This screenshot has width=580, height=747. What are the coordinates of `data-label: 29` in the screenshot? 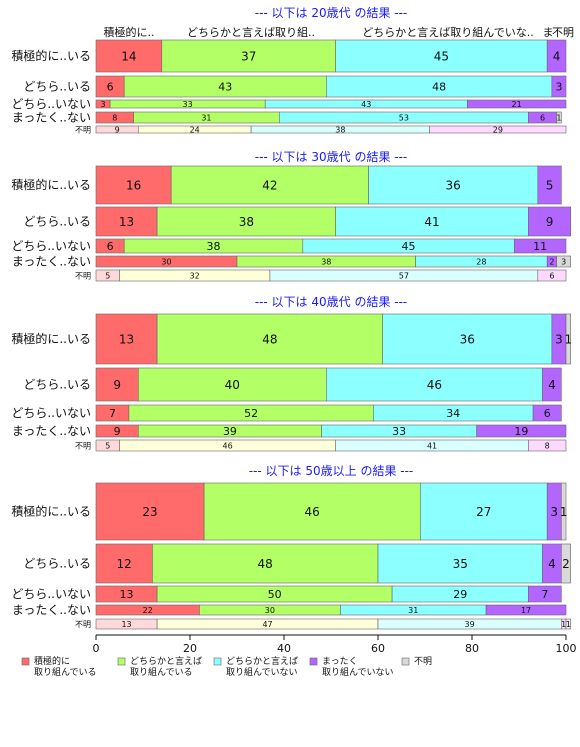 It's located at (460, 594).